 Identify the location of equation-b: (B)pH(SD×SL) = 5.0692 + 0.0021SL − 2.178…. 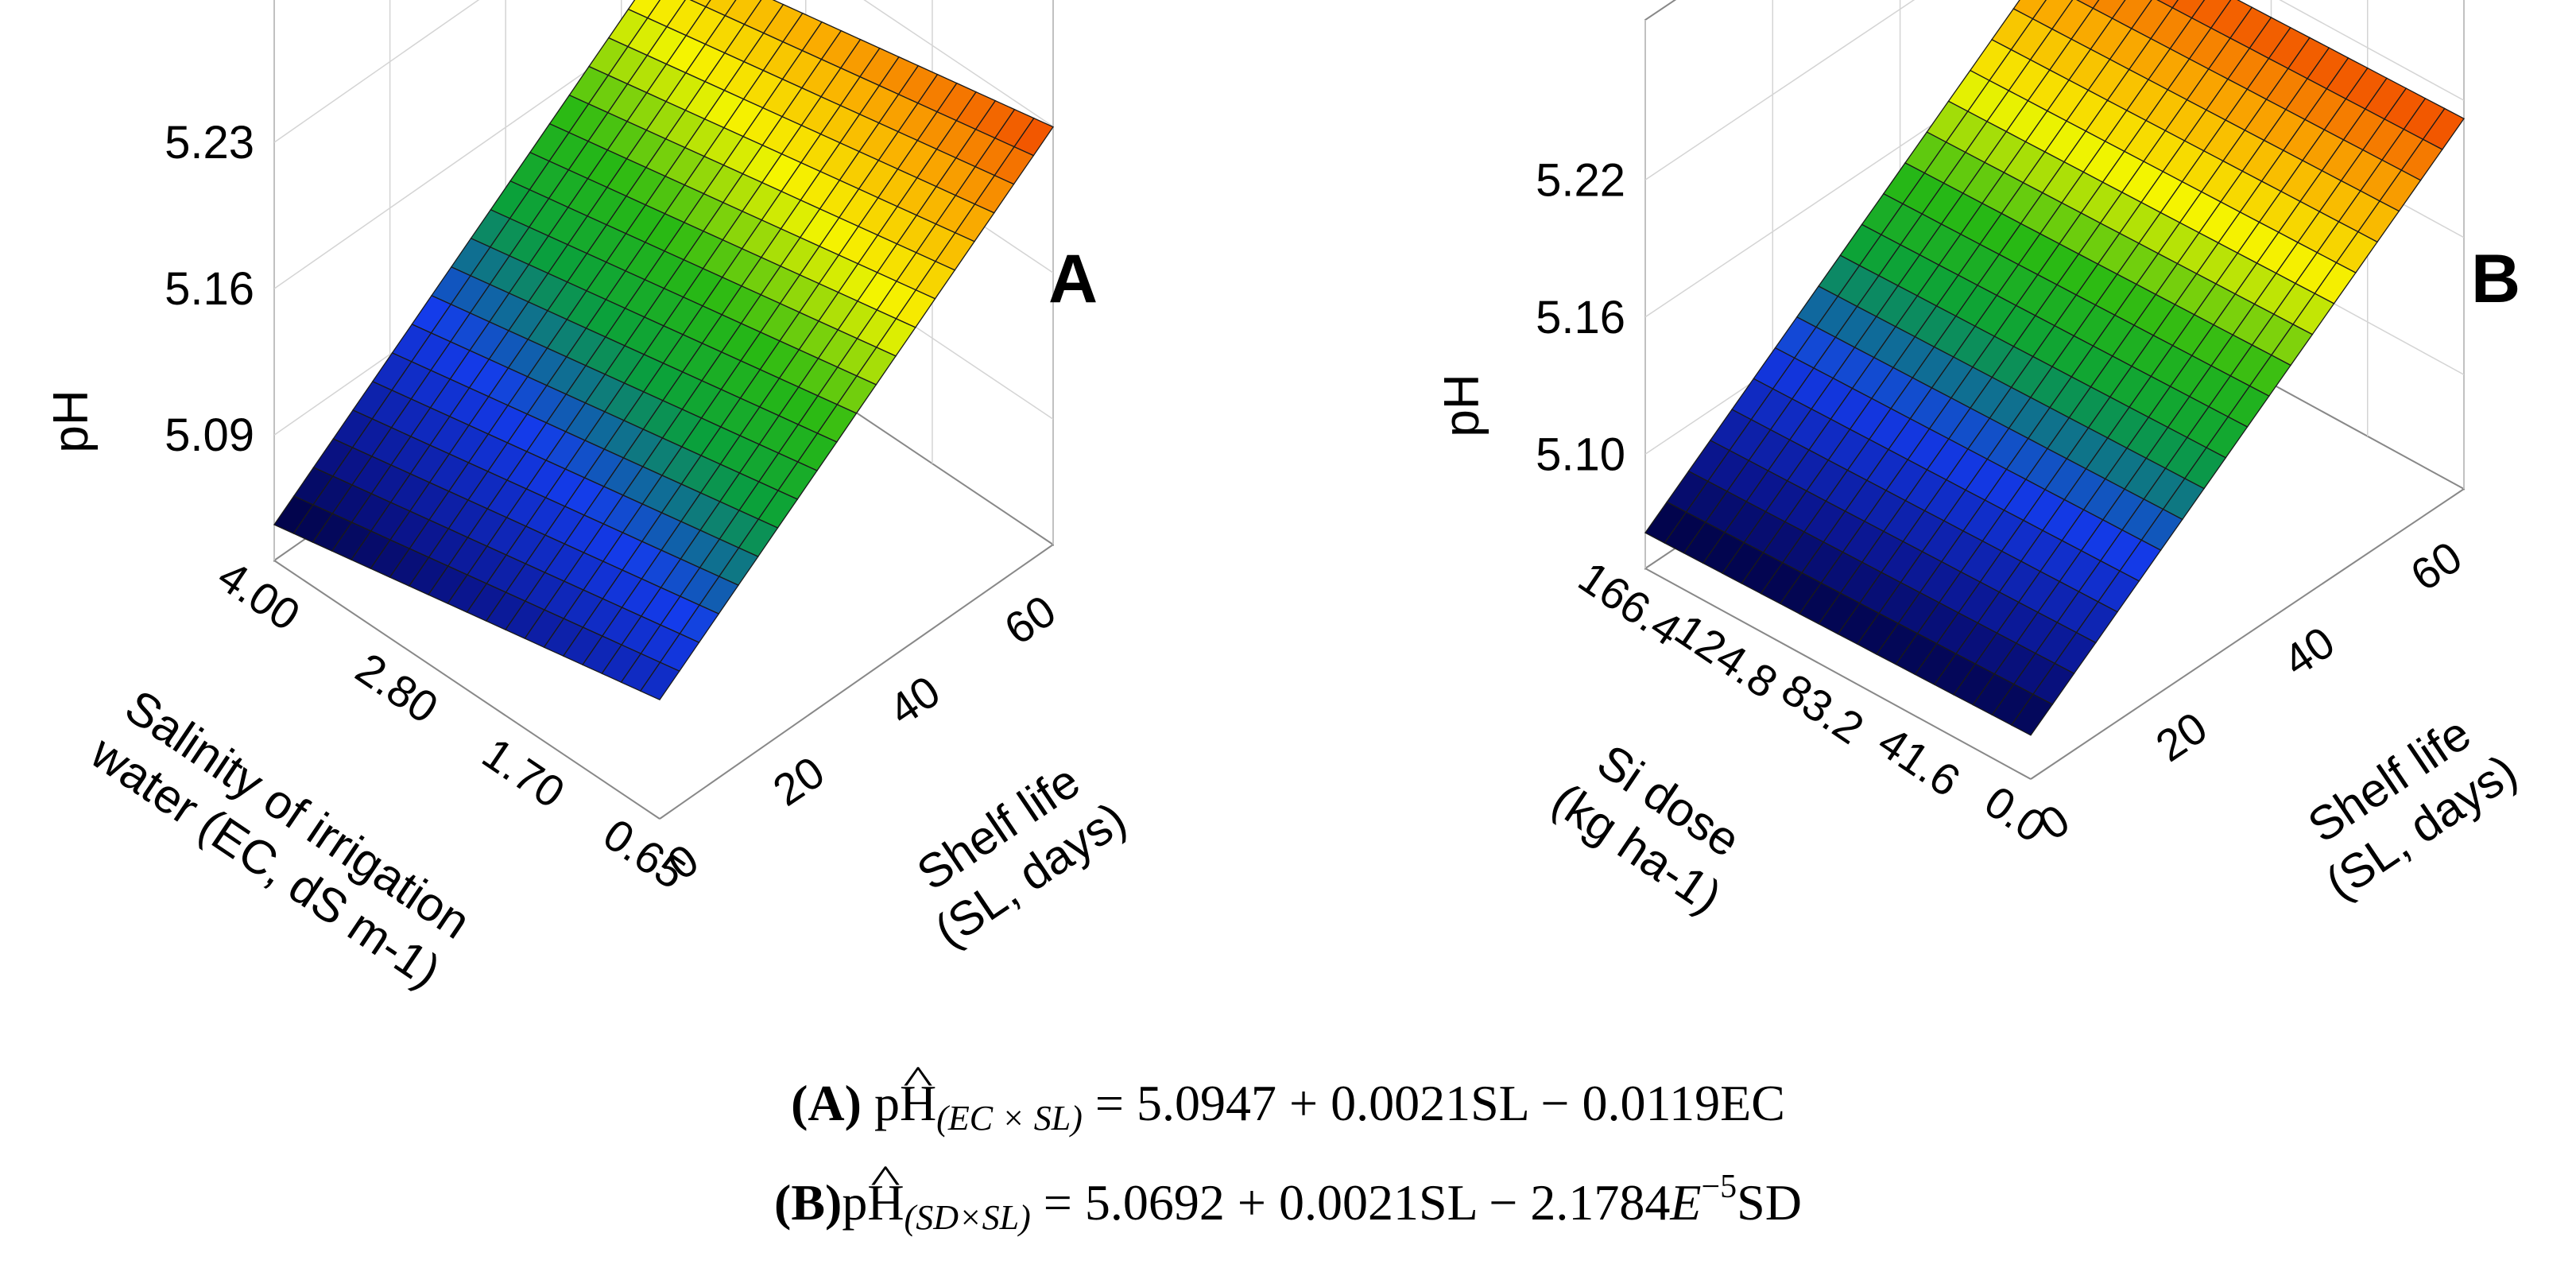
(1288, 1202).